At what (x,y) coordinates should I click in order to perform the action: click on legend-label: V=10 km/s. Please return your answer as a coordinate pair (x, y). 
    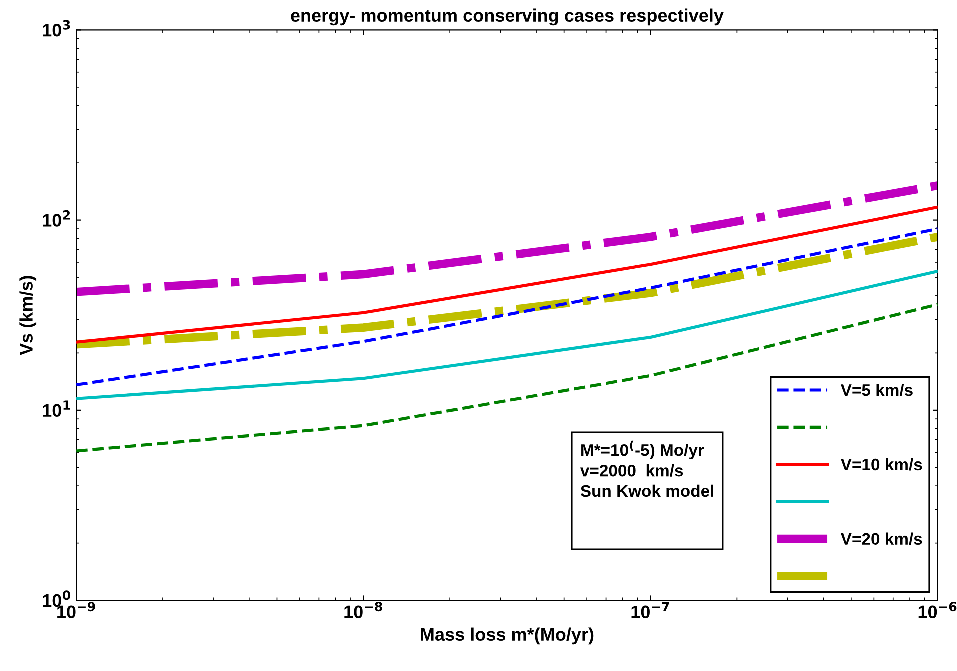
    Looking at the image, I should click on (881, 464).